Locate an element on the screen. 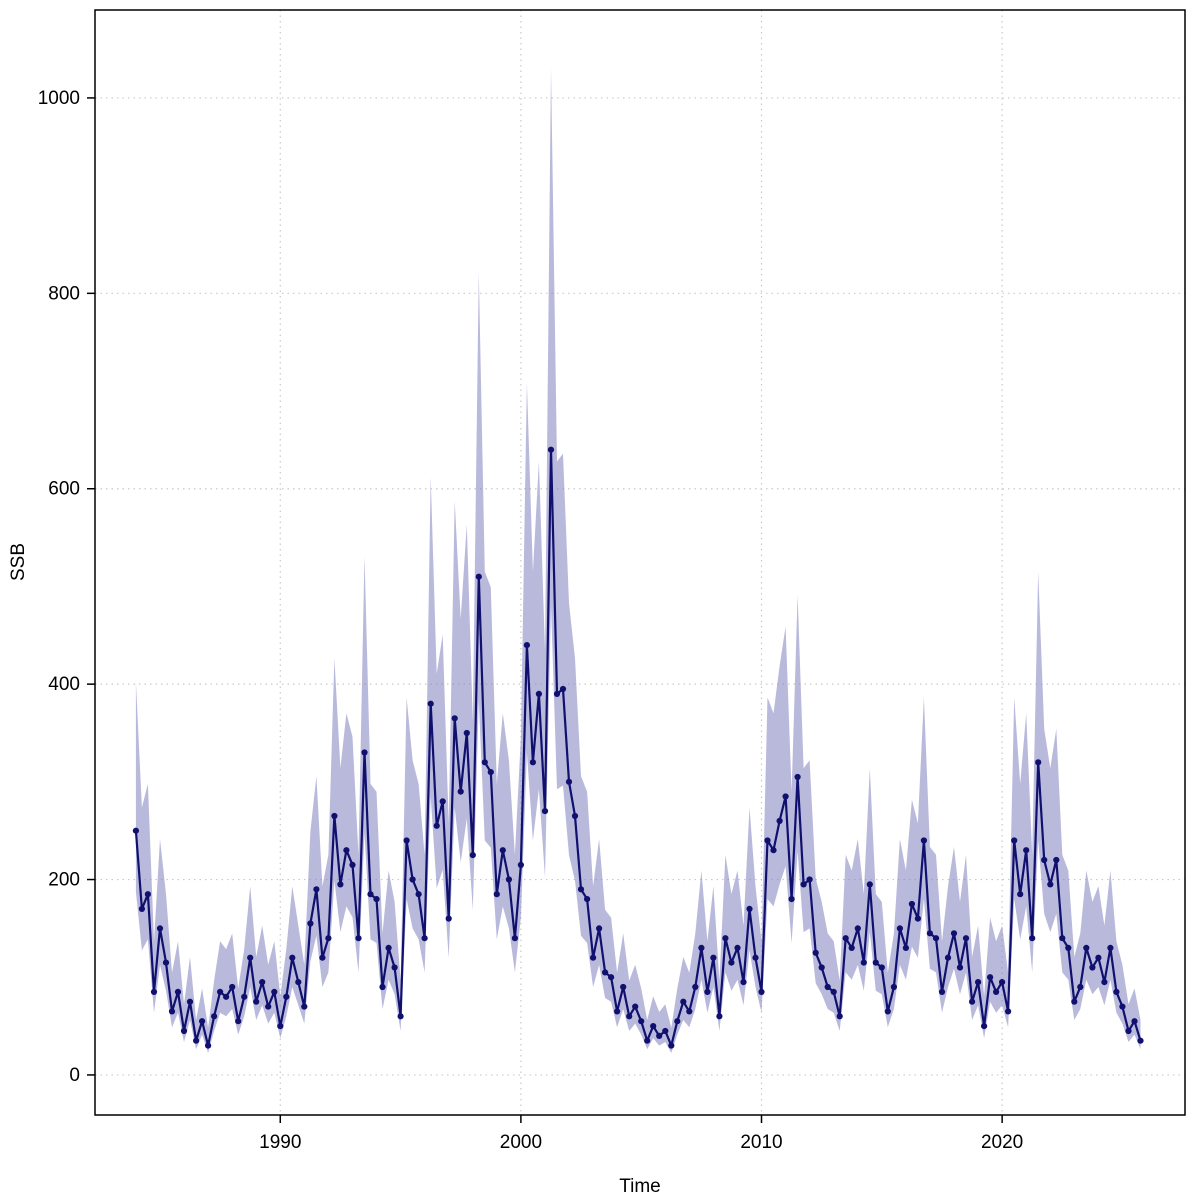 The width and height of the screenshot is (1200, 1200). y-axis-title: SSB is located at coordinates (18, 562).